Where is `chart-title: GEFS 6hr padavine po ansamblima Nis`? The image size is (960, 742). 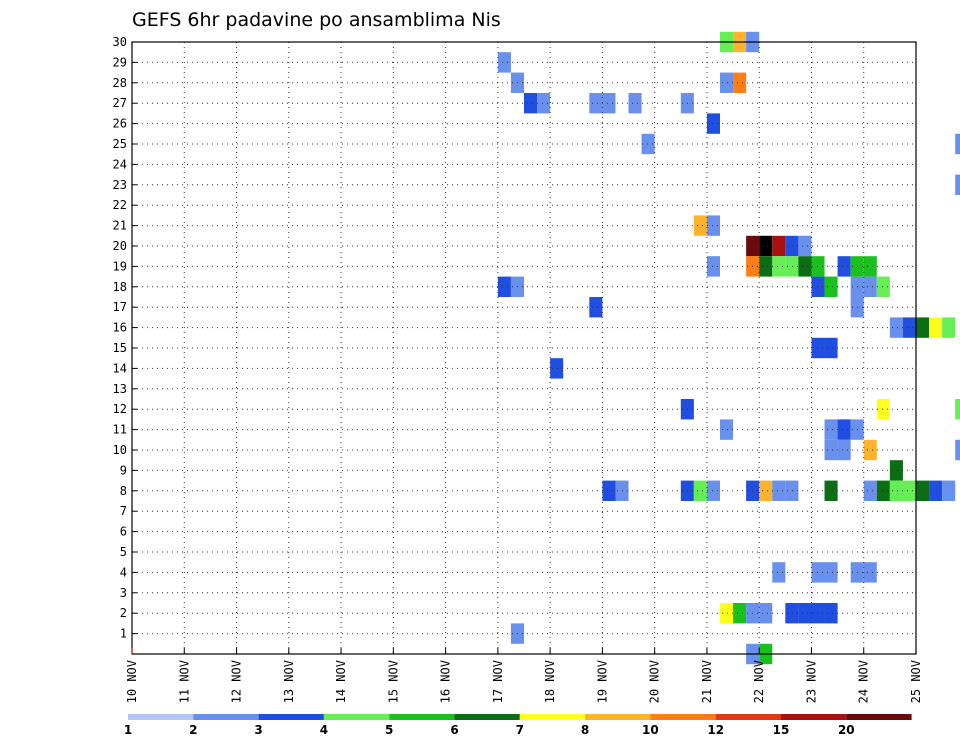
chart-title: GEFS 6hr padavine po ansamblima Nis is located at coordinates (316, 20).